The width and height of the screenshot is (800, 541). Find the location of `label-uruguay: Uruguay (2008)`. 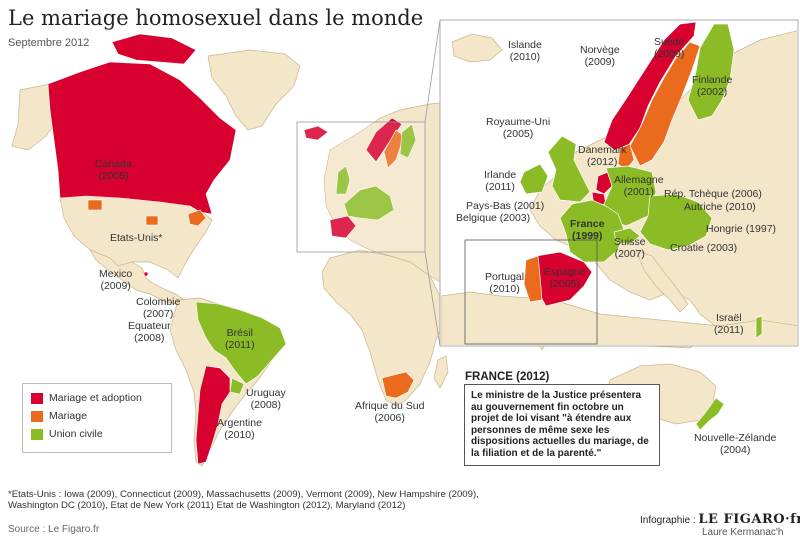

label-uruguay: Uruguay (2008) is located at coordinates (266, 399).